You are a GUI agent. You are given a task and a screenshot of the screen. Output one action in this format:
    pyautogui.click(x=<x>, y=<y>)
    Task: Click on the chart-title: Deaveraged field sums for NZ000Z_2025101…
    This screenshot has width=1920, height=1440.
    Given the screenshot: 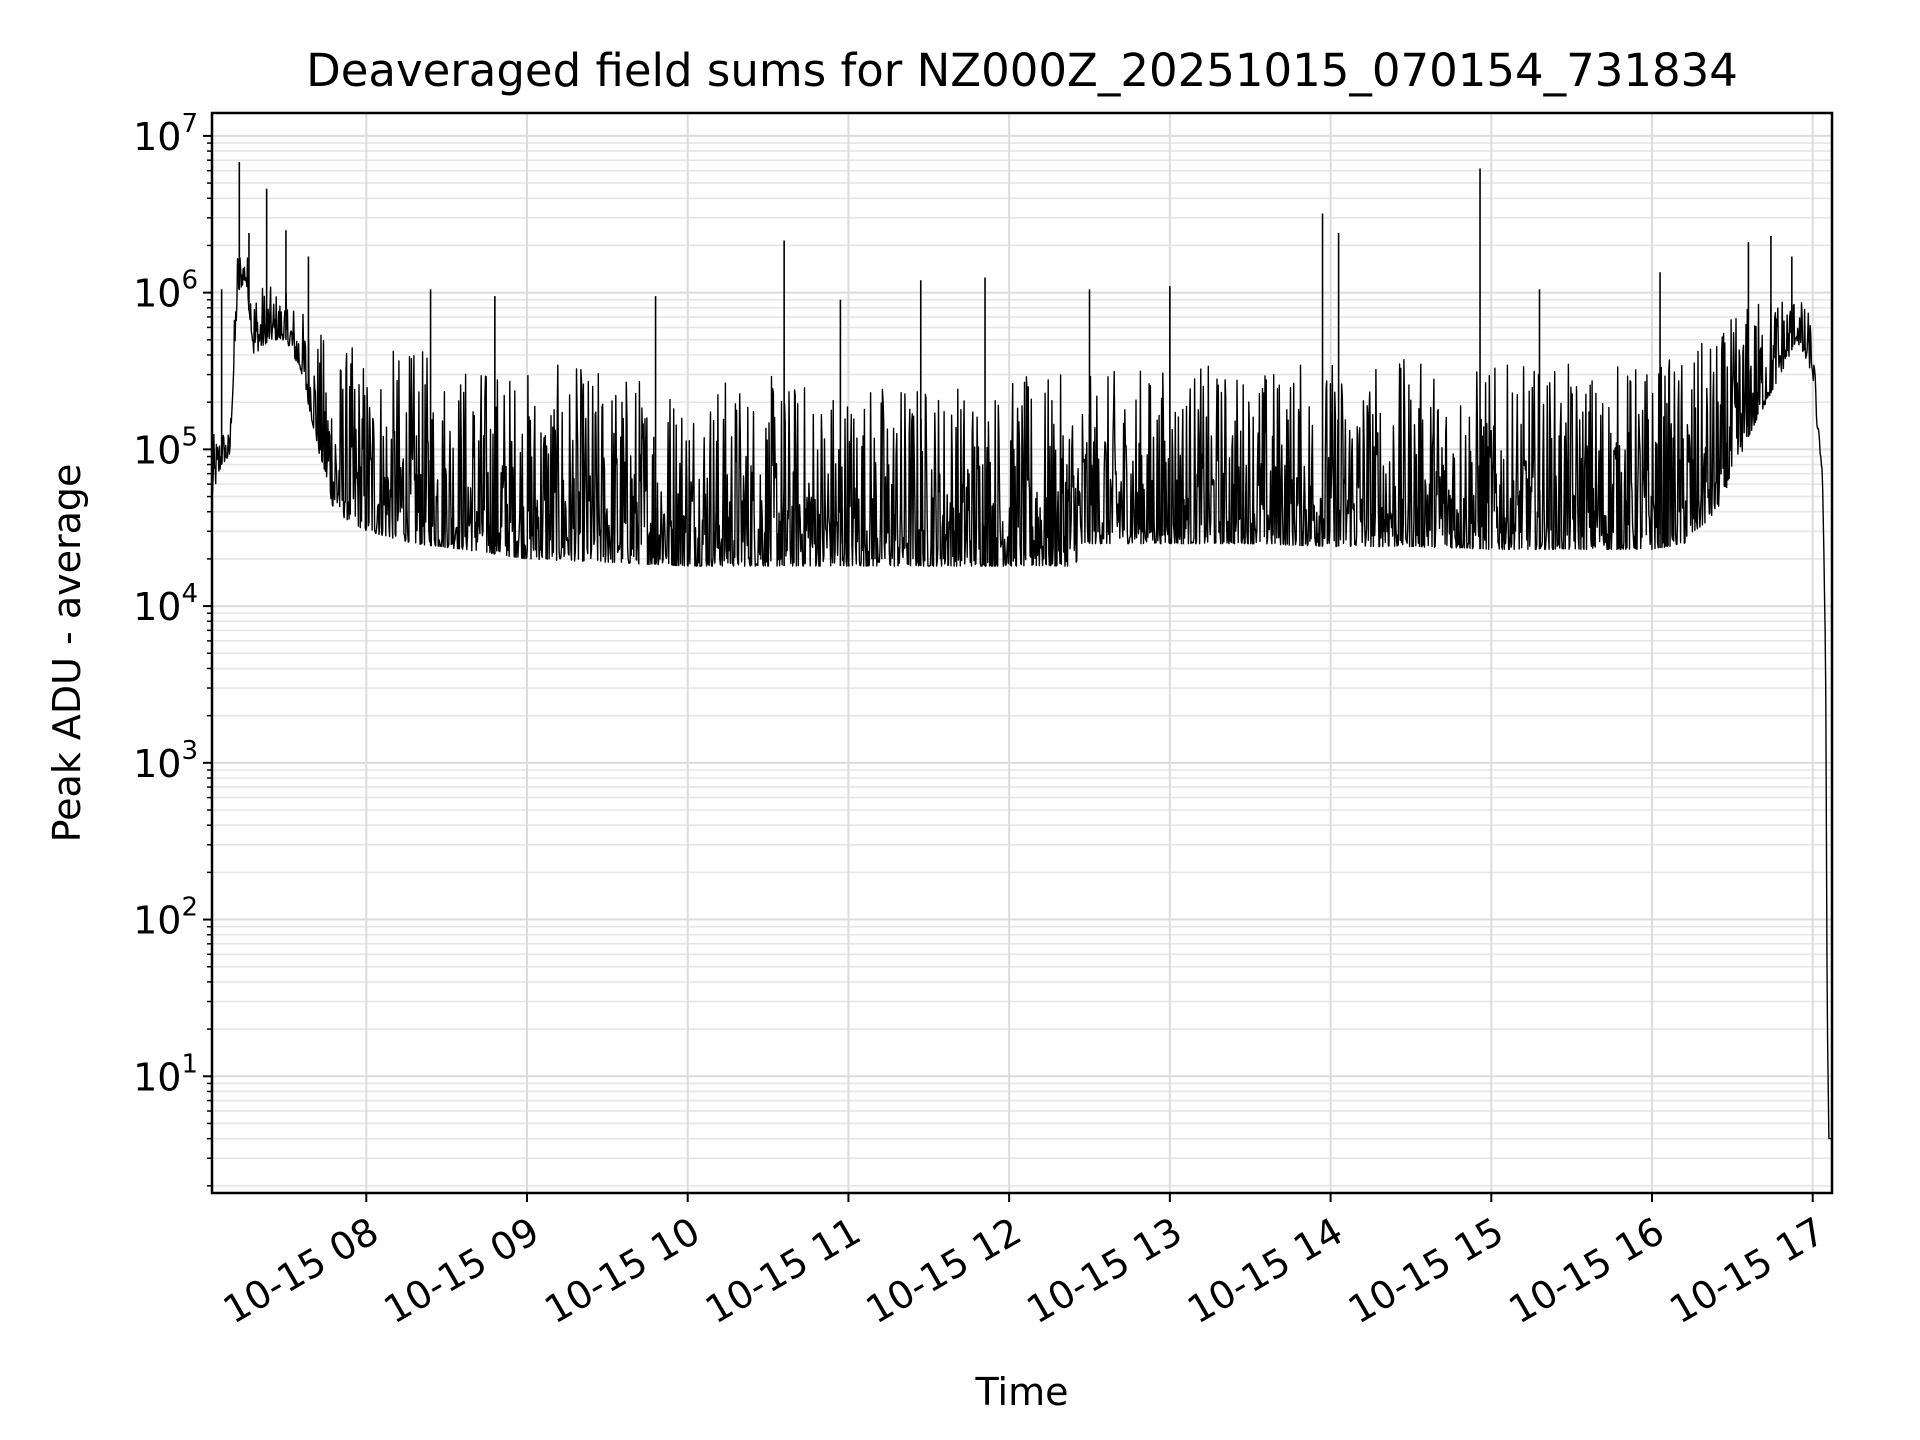 What is the action you would take?
    pyautogui.click(x=1022, y=70)
    